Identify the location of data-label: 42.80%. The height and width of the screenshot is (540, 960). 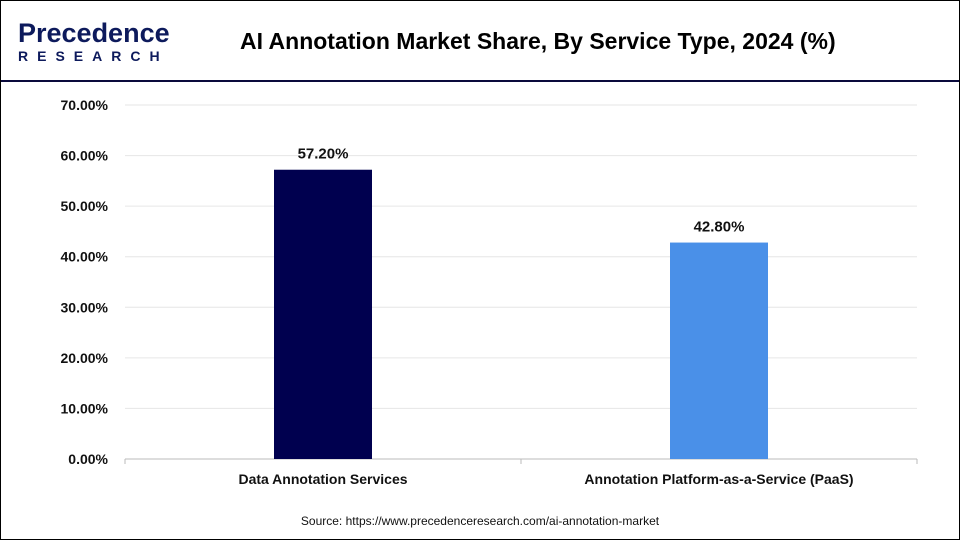
(719, 227).